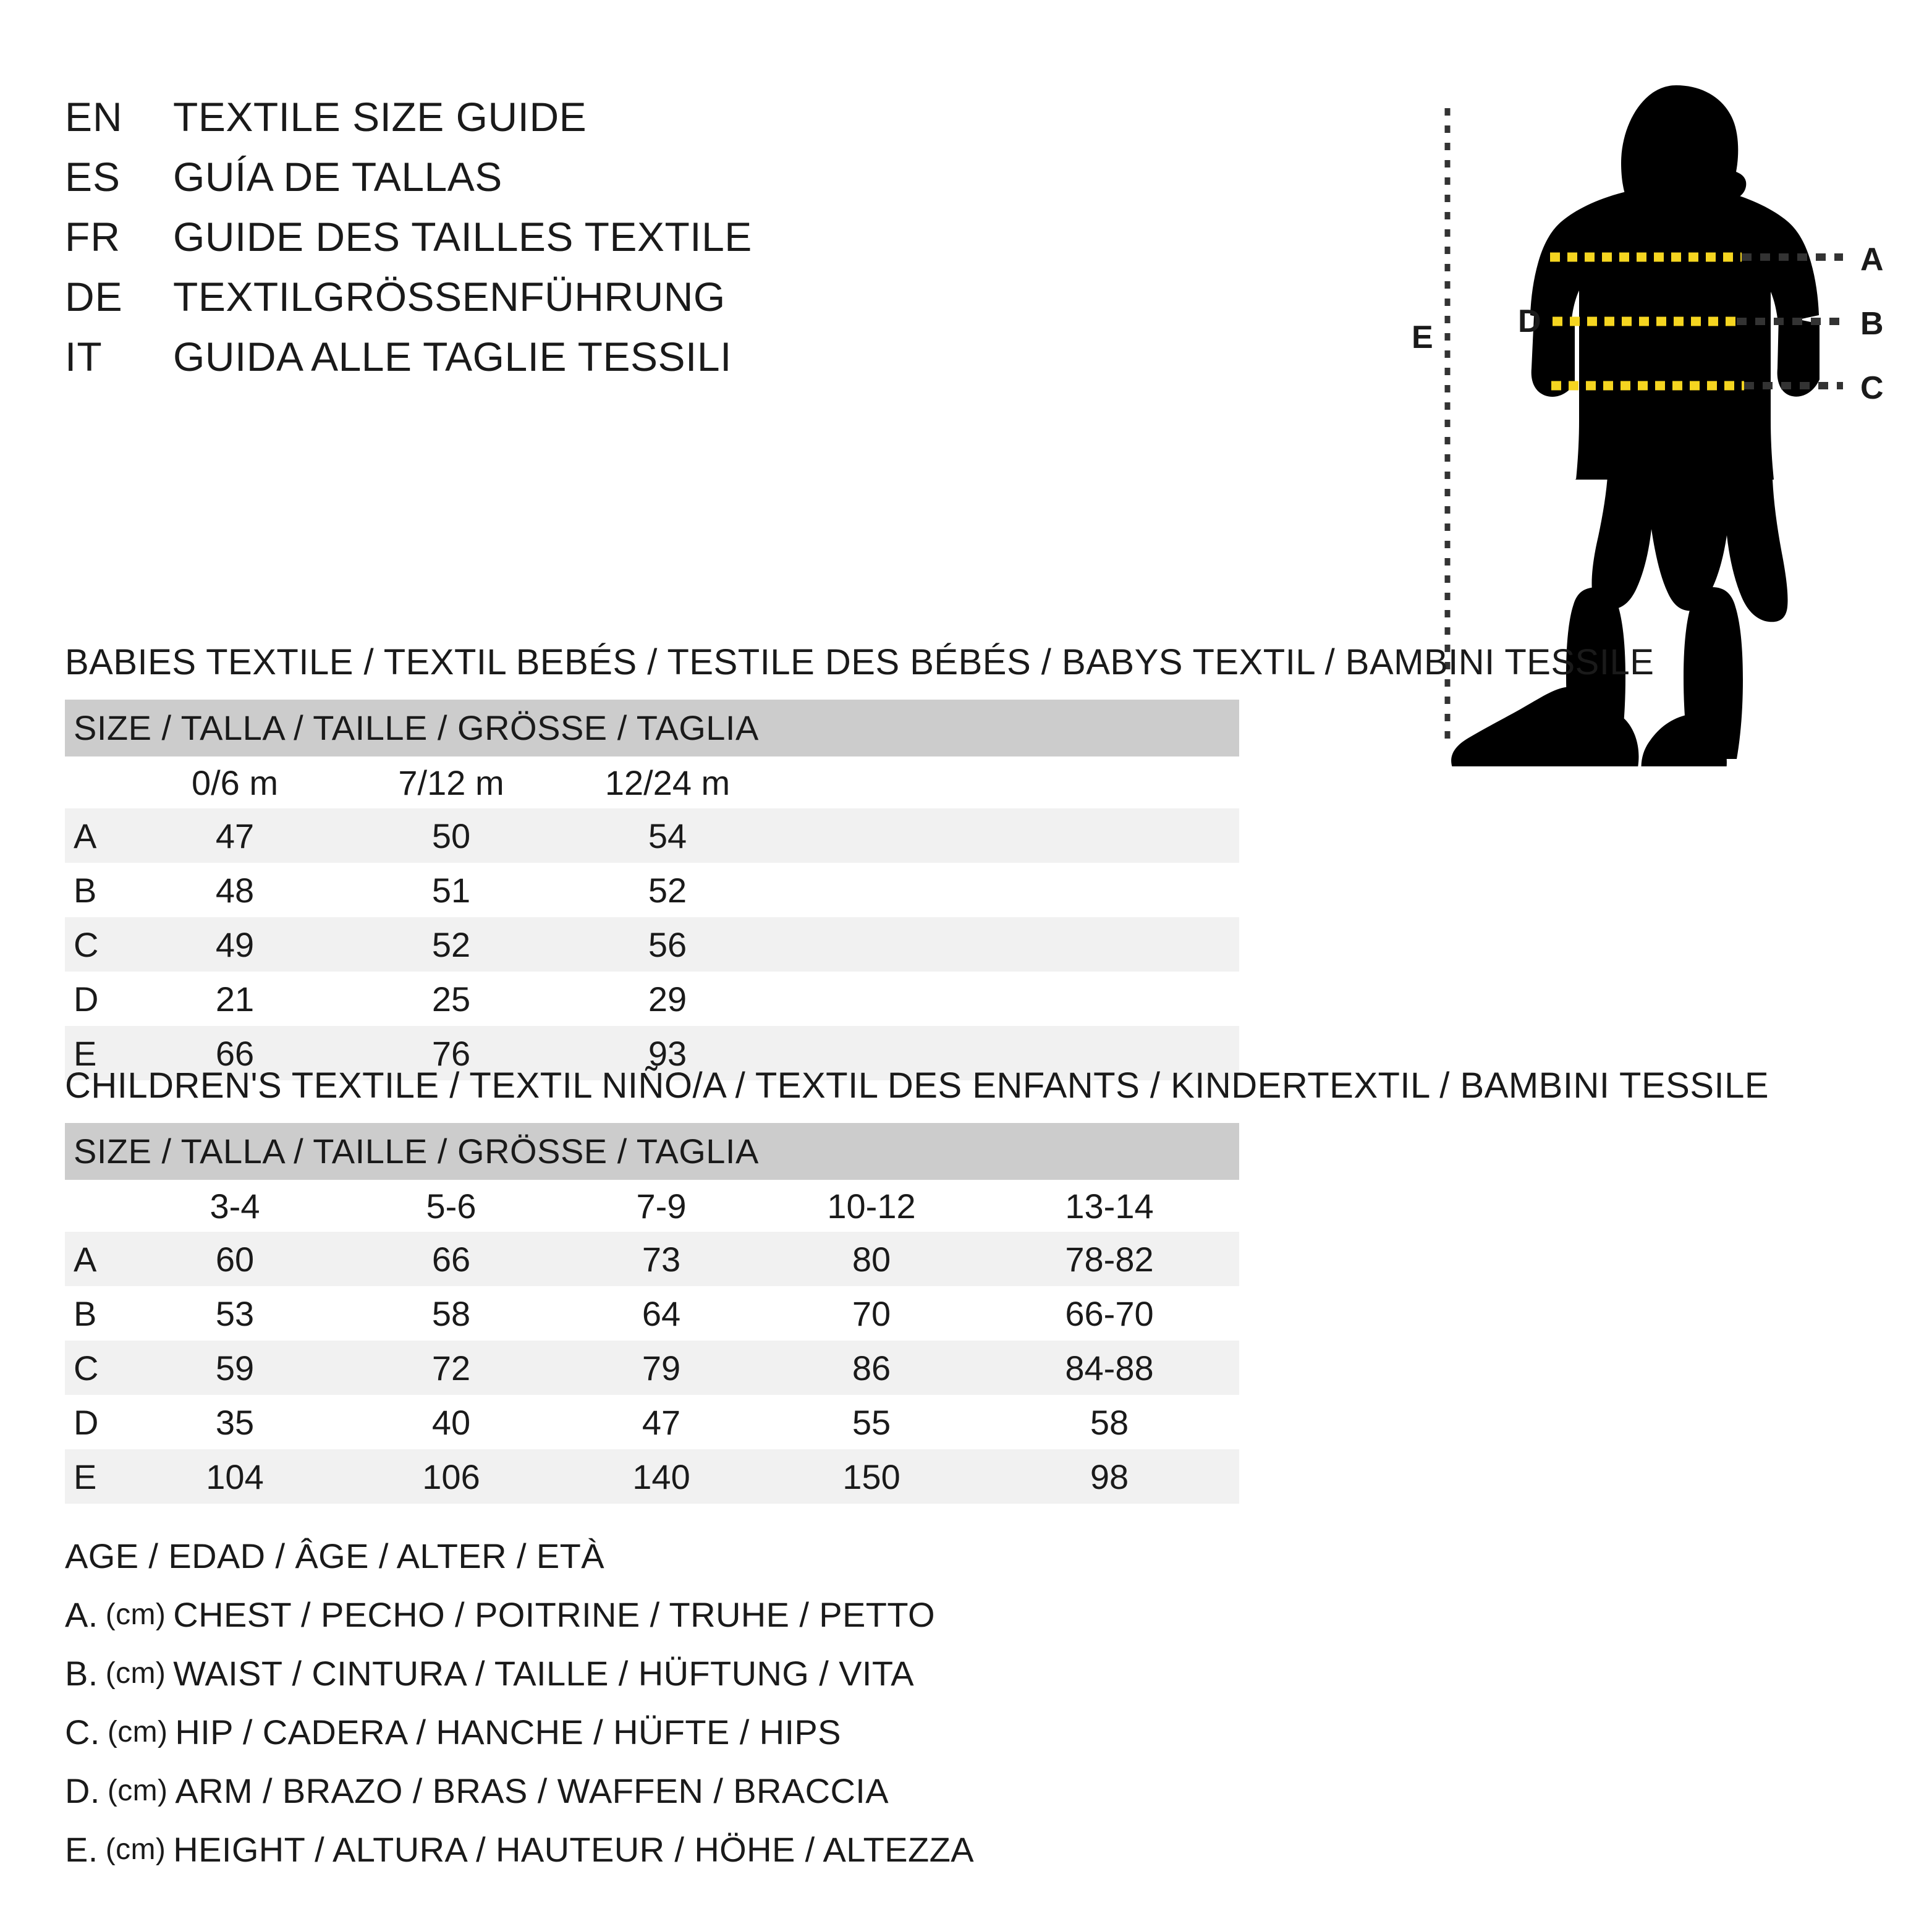  I want to click on language-title-fr: GUIDE DES TAILLES TEXTILE, so click(462, 236).